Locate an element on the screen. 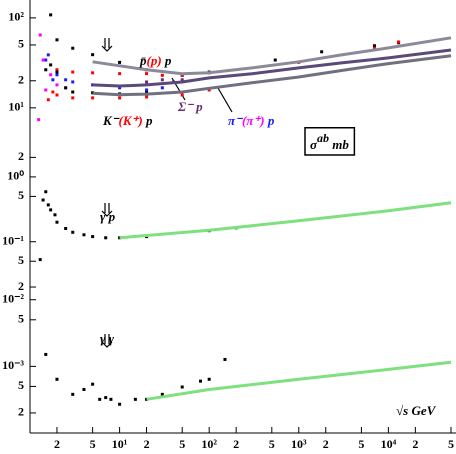 This screenshot has width=456, height=454. annotation-part: γ p is located at coordinates (108, 216).